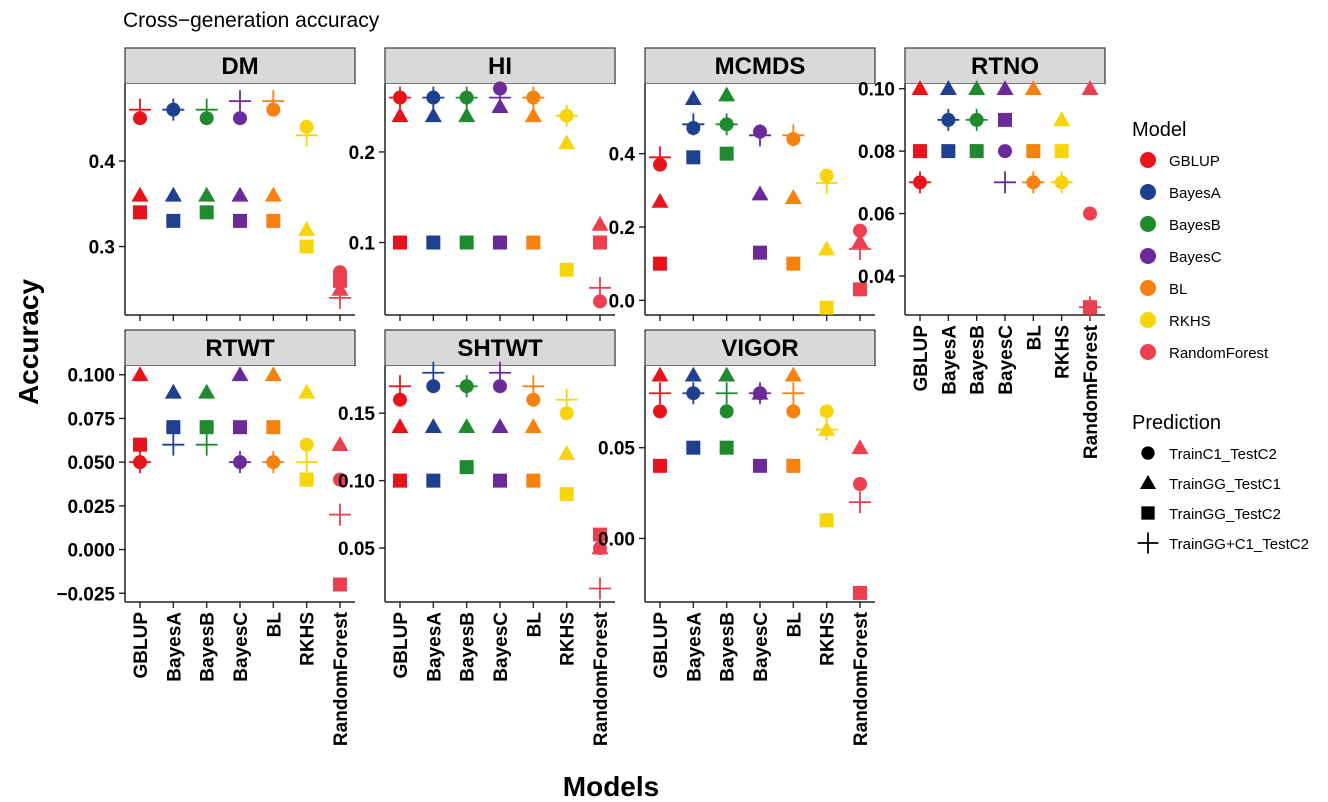 The height and width of the screenshot is (802, 1328). I want to click on y-tick-label: 0.10, so click(876, 90).